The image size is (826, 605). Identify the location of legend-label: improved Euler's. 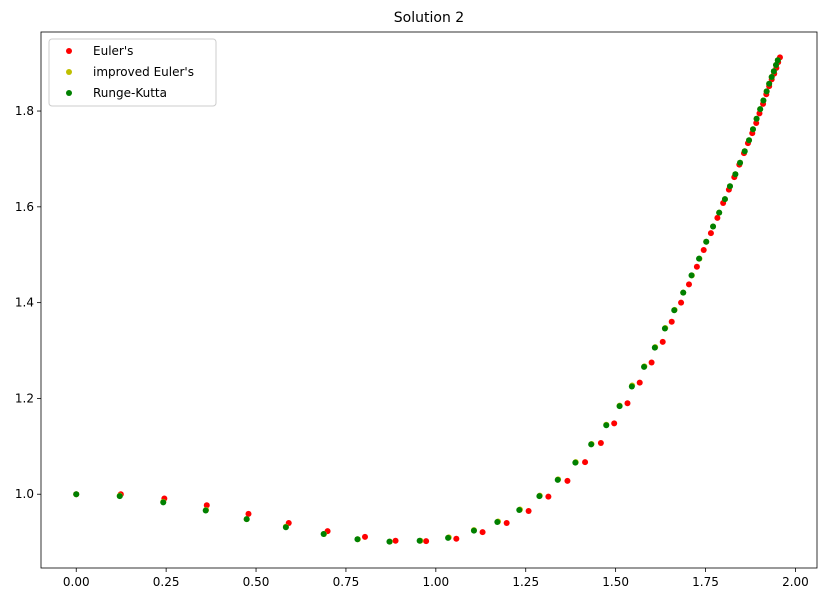
(143, 72).